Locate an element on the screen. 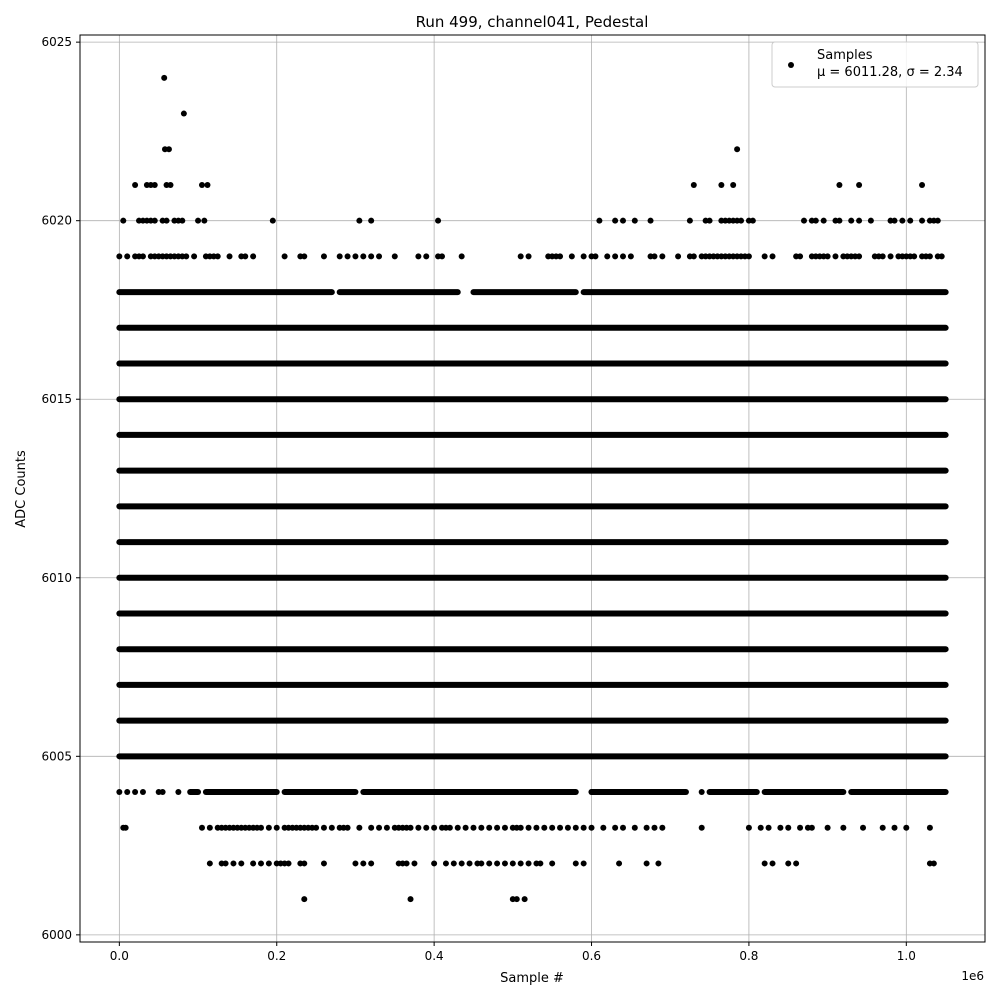 The image size is (1000, 1000). x-tick-label: 0.8 is located at coordinates (748, 956).